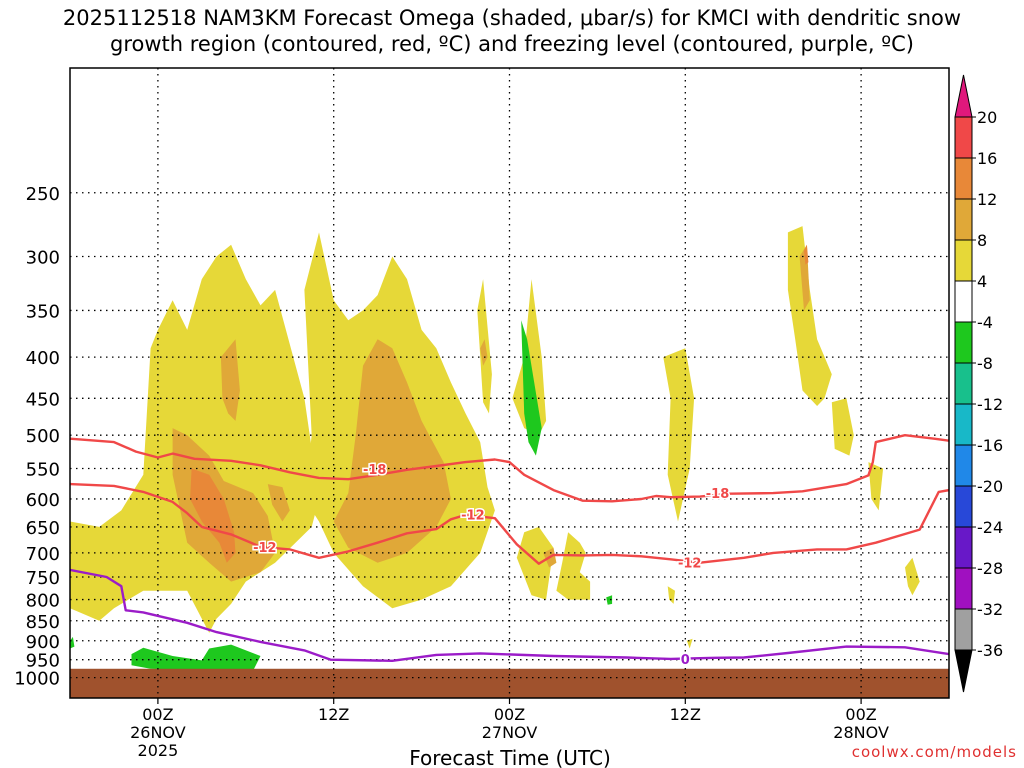  What do you see at coordinates (861, 732) in the screenshot?
I see `x-tick-label-48-1: 28NOV` at bounding box center [861, 732].